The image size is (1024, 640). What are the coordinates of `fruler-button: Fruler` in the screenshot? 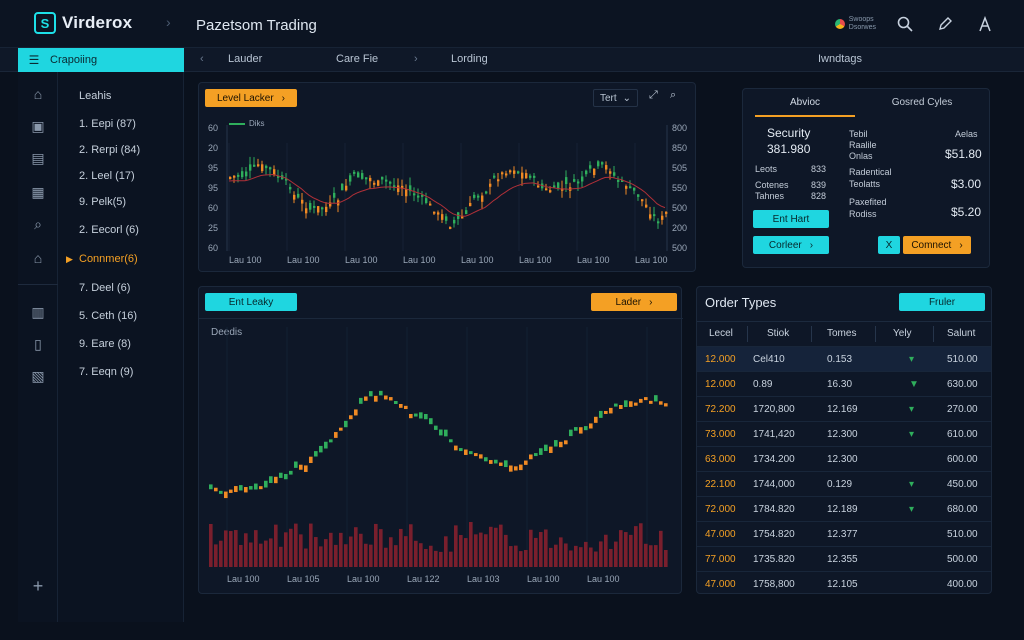 It's located at (942, 302).